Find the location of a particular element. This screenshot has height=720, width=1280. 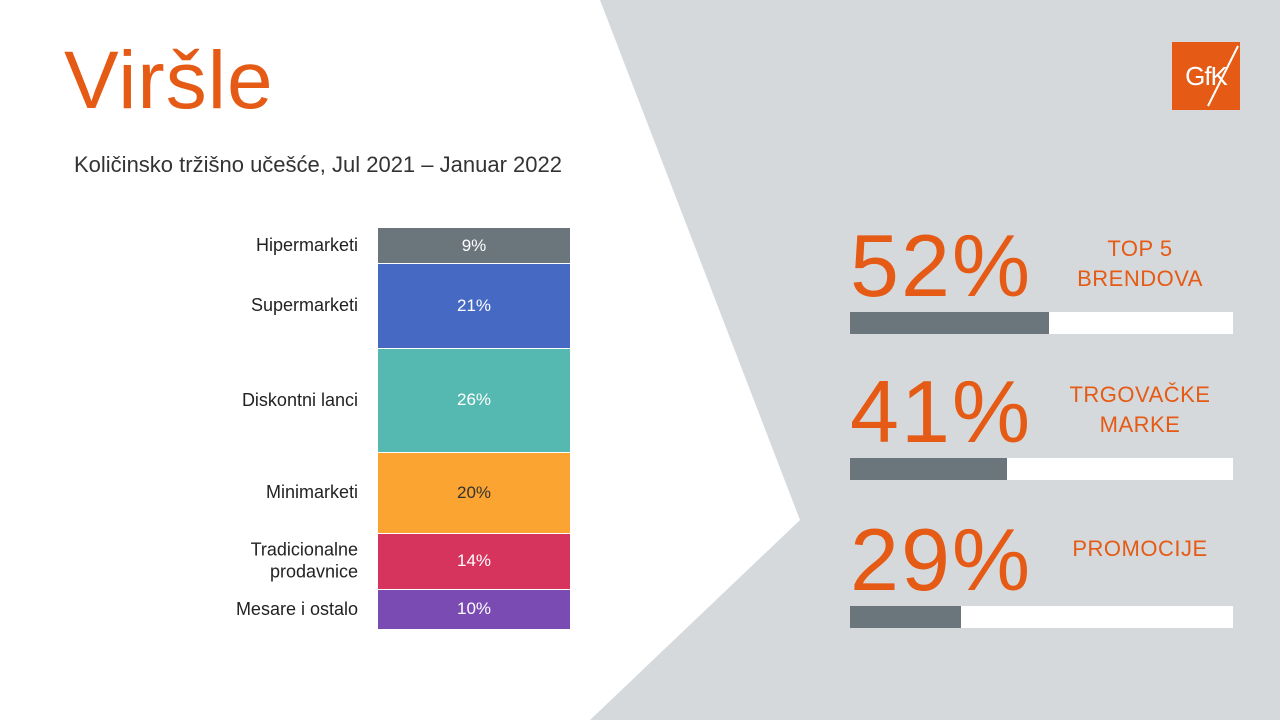

category-label-line: Hipermarketi is located at coordinates (306, 244).